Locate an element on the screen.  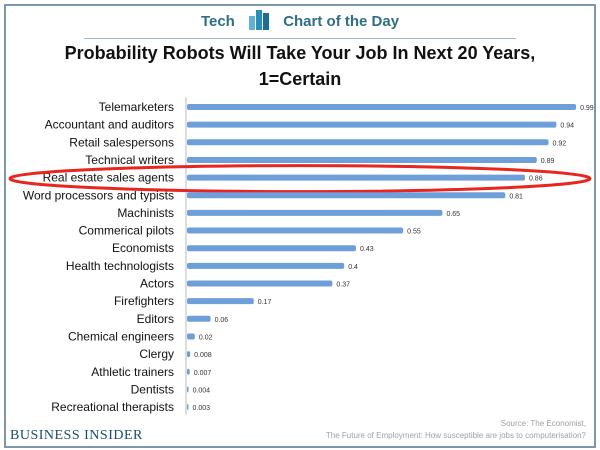
source-line-1: Source: The Economist, is located at coordinates (543, 423).